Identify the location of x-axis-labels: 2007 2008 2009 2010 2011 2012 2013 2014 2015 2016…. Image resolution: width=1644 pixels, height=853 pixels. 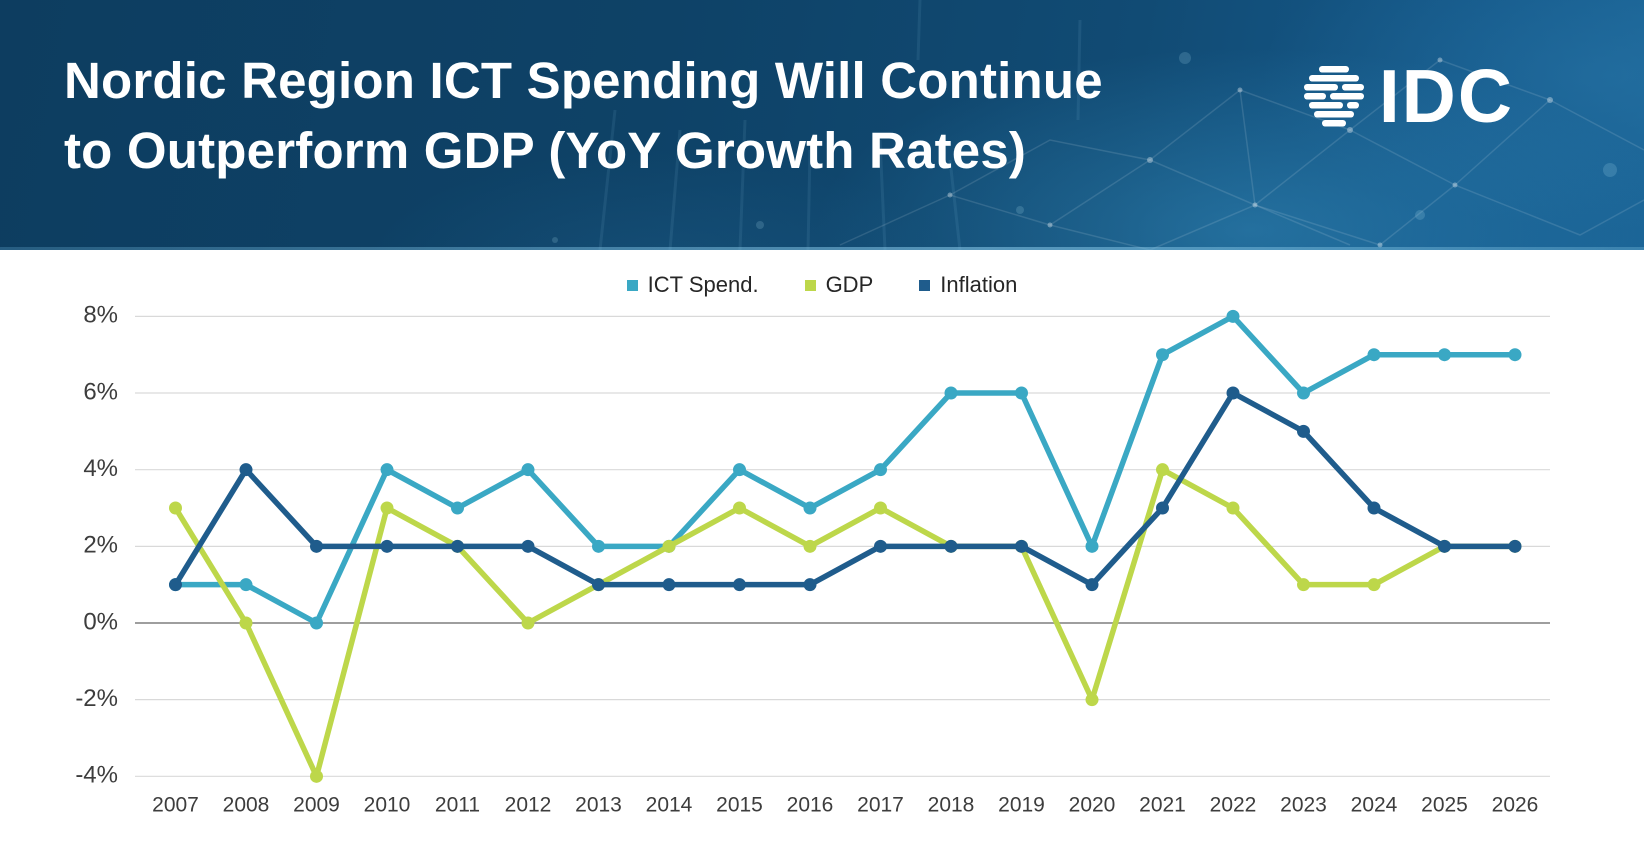
(845, 805).